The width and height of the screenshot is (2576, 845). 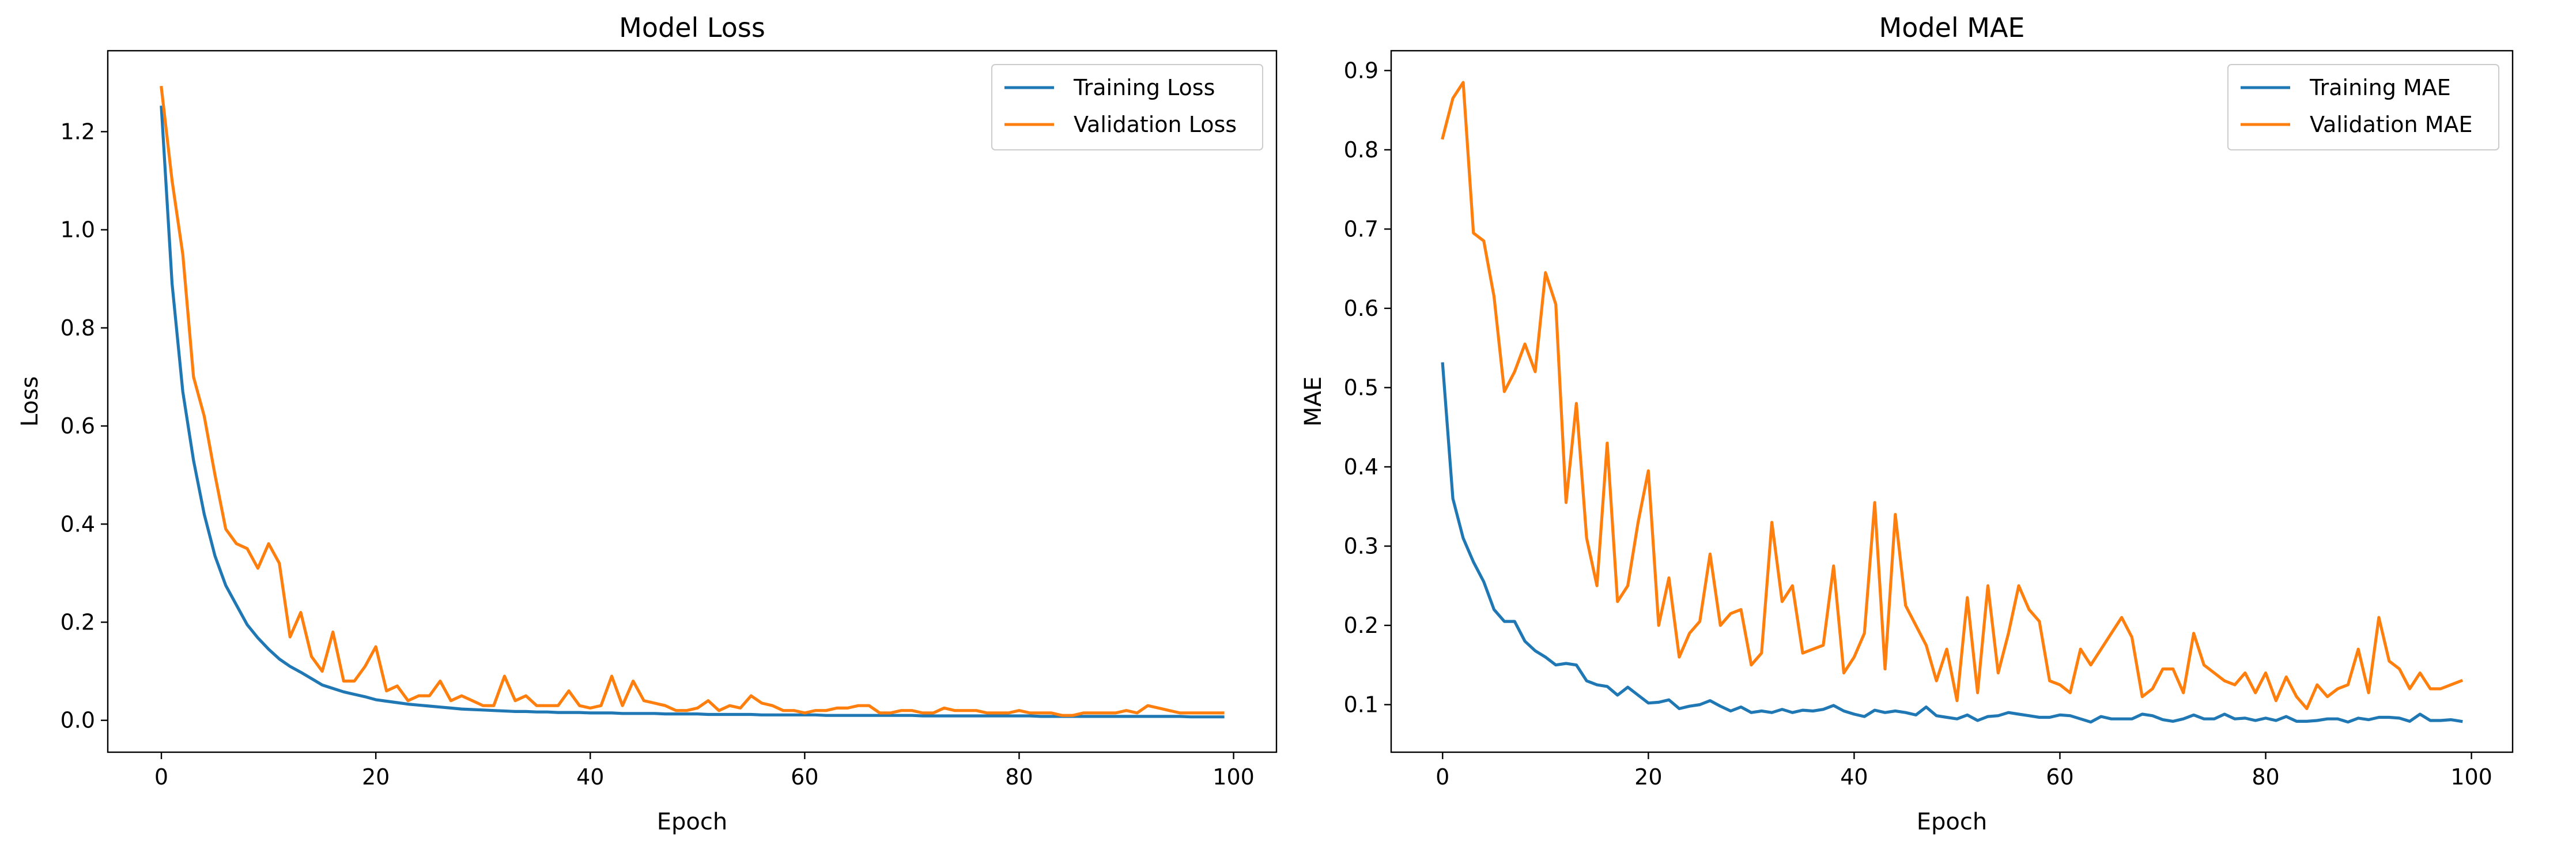 What do you see at coordinates (1361, 71) in the screenshot?
I see `y-tick-label: 0.9` at bounding box center [1361, 71].